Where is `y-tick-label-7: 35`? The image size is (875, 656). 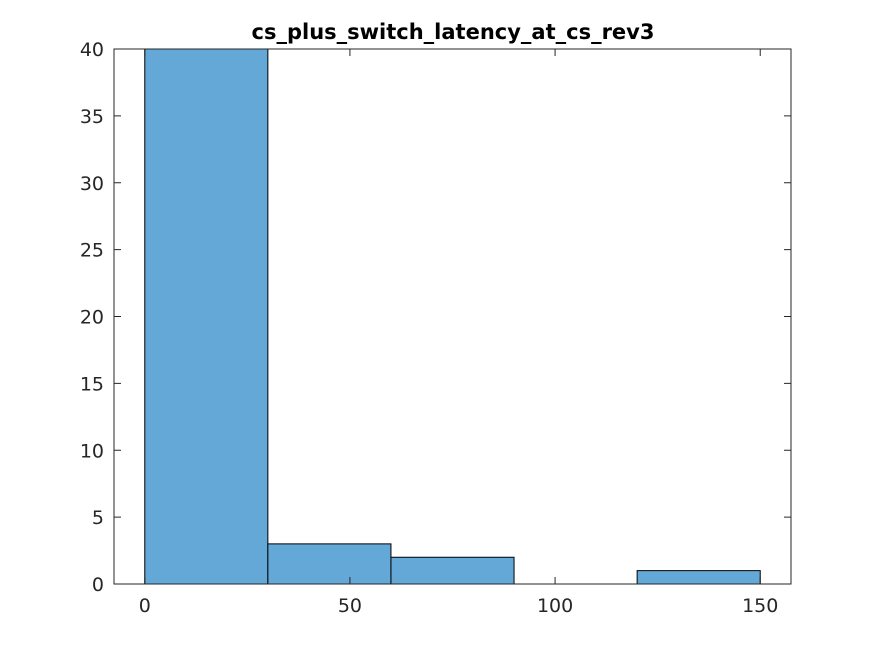 y-tick-label-7: 35 is located at coordinates (92, 117).